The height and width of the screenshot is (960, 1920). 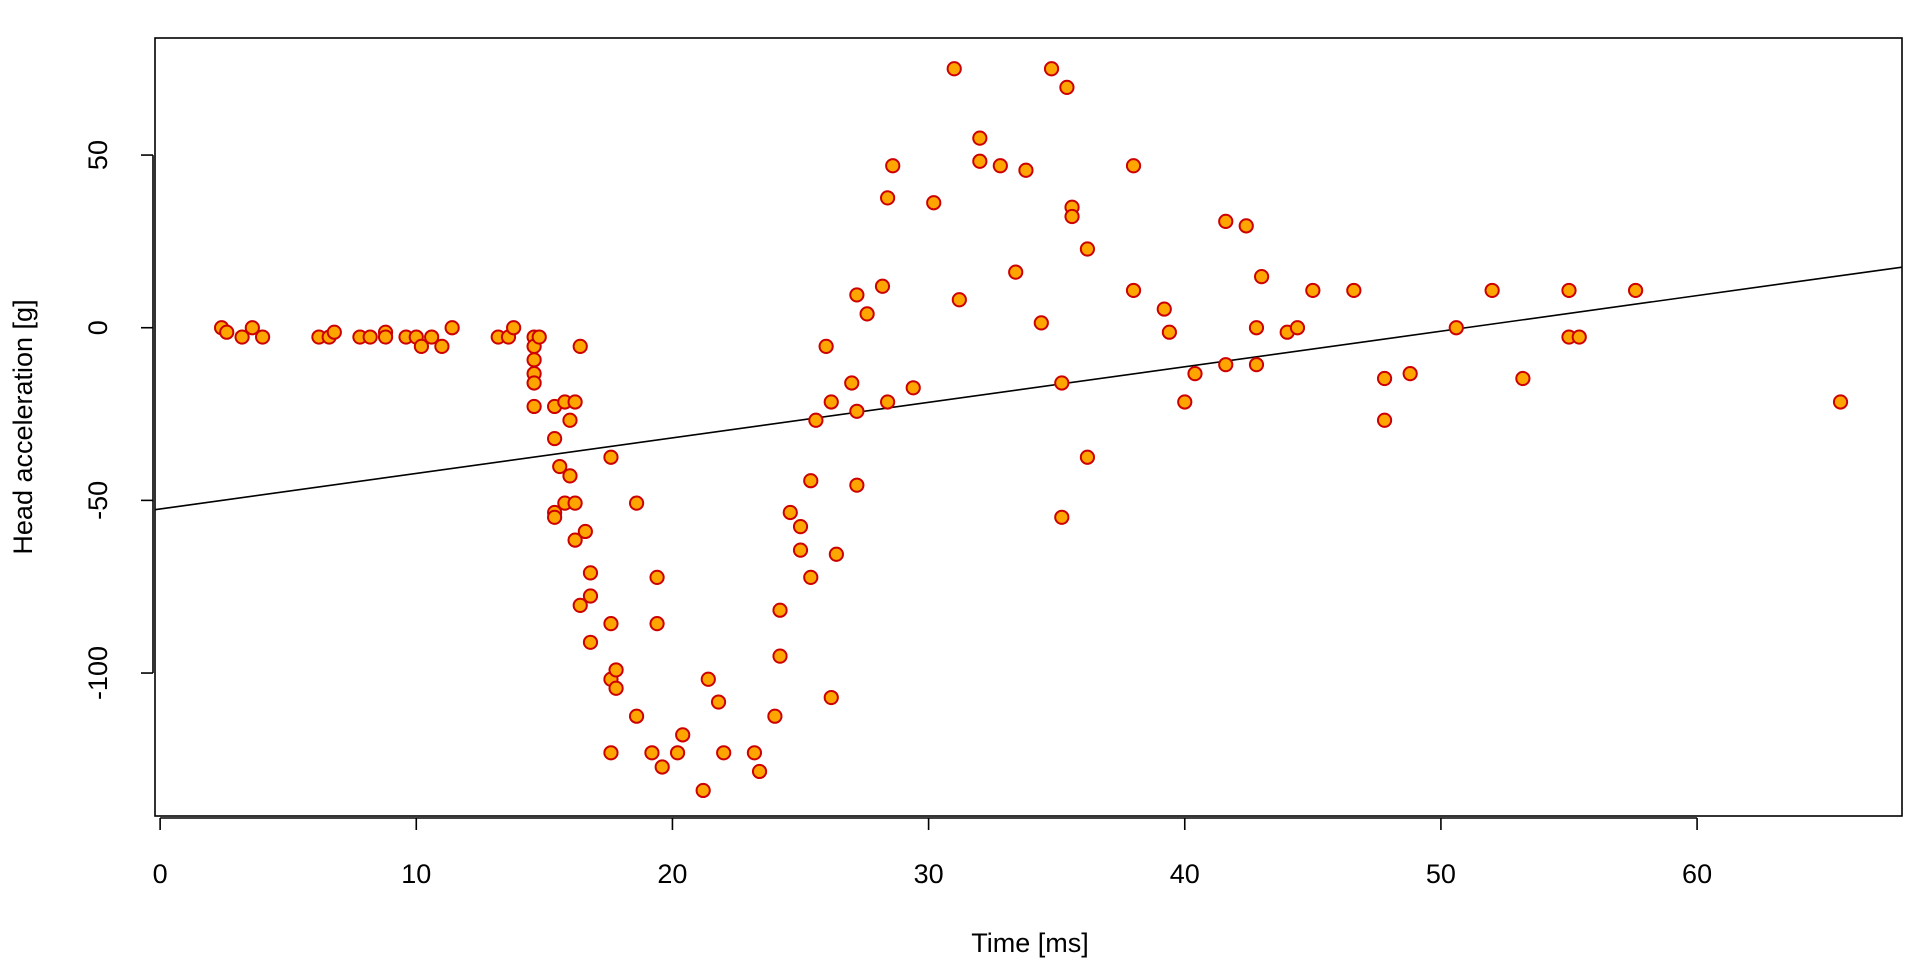 I want to click on x-tick-label: 40, so click(x=1185, y=874).